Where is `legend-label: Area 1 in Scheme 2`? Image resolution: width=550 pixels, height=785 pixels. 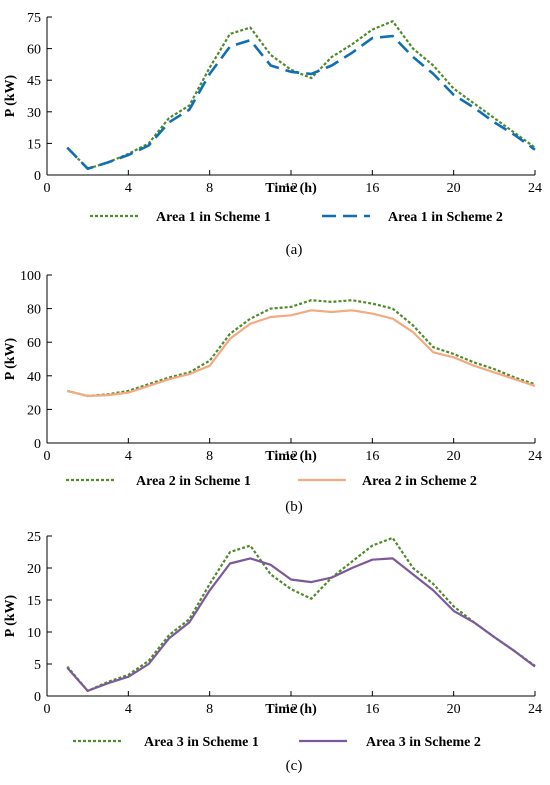 legend-label: Area 1 in Scheme 2 is located at coordinates (445, 217).